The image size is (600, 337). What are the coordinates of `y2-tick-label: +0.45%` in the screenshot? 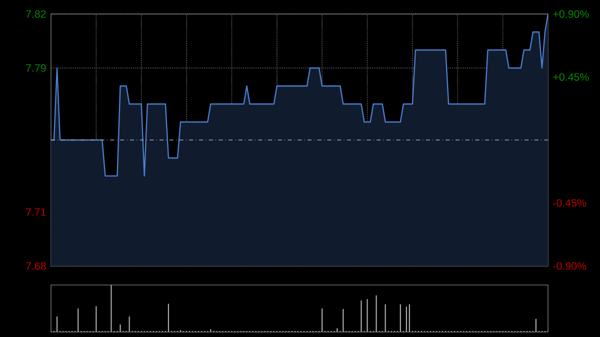 It's located at (571, 77).